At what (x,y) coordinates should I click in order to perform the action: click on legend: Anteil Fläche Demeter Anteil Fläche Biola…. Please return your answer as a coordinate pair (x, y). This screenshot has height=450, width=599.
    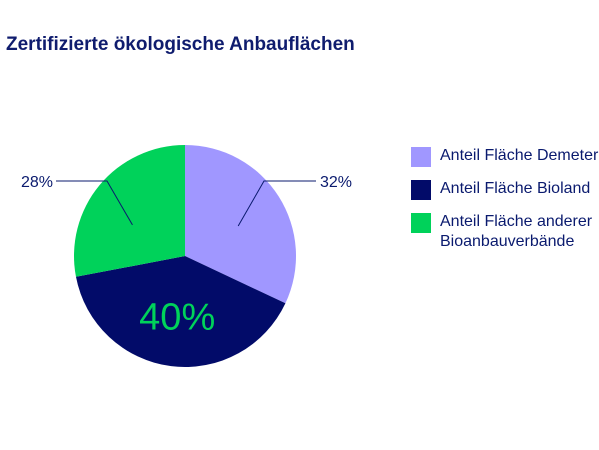
    Looking at the image, I should click on (505, 205).